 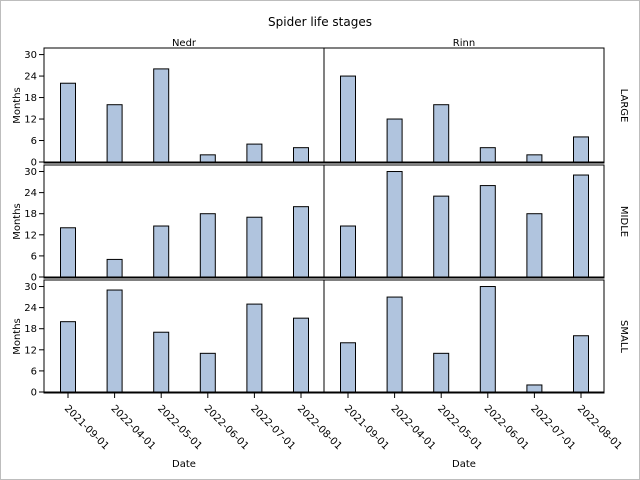 I want to click on y-axis-label-midle: Months, so click(x=17, y=221).